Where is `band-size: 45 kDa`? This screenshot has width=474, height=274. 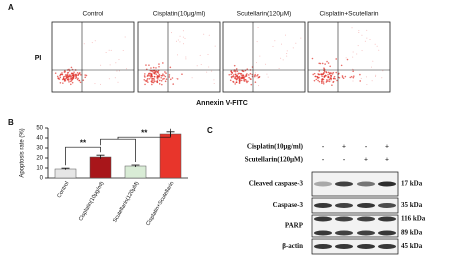
band-size: 45 kDa is located at coordinates (412, 246).